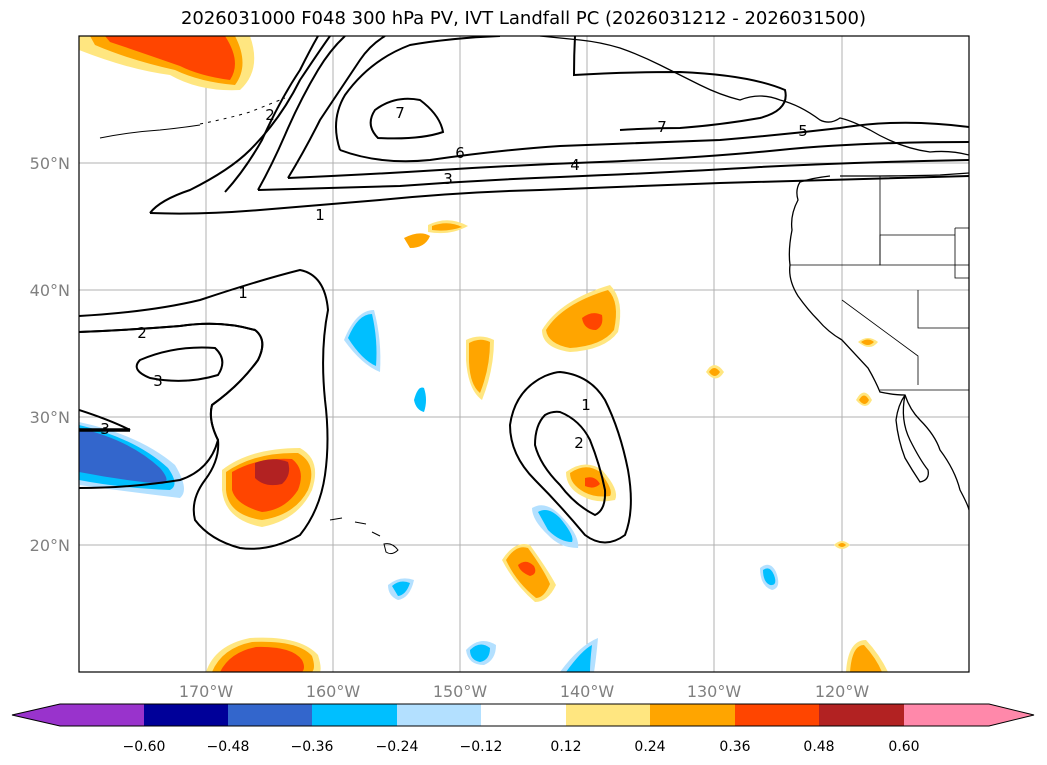 The height and width of the screenshot is (765, 1047). I want to click on aleutian-chain, so click(242, 111).